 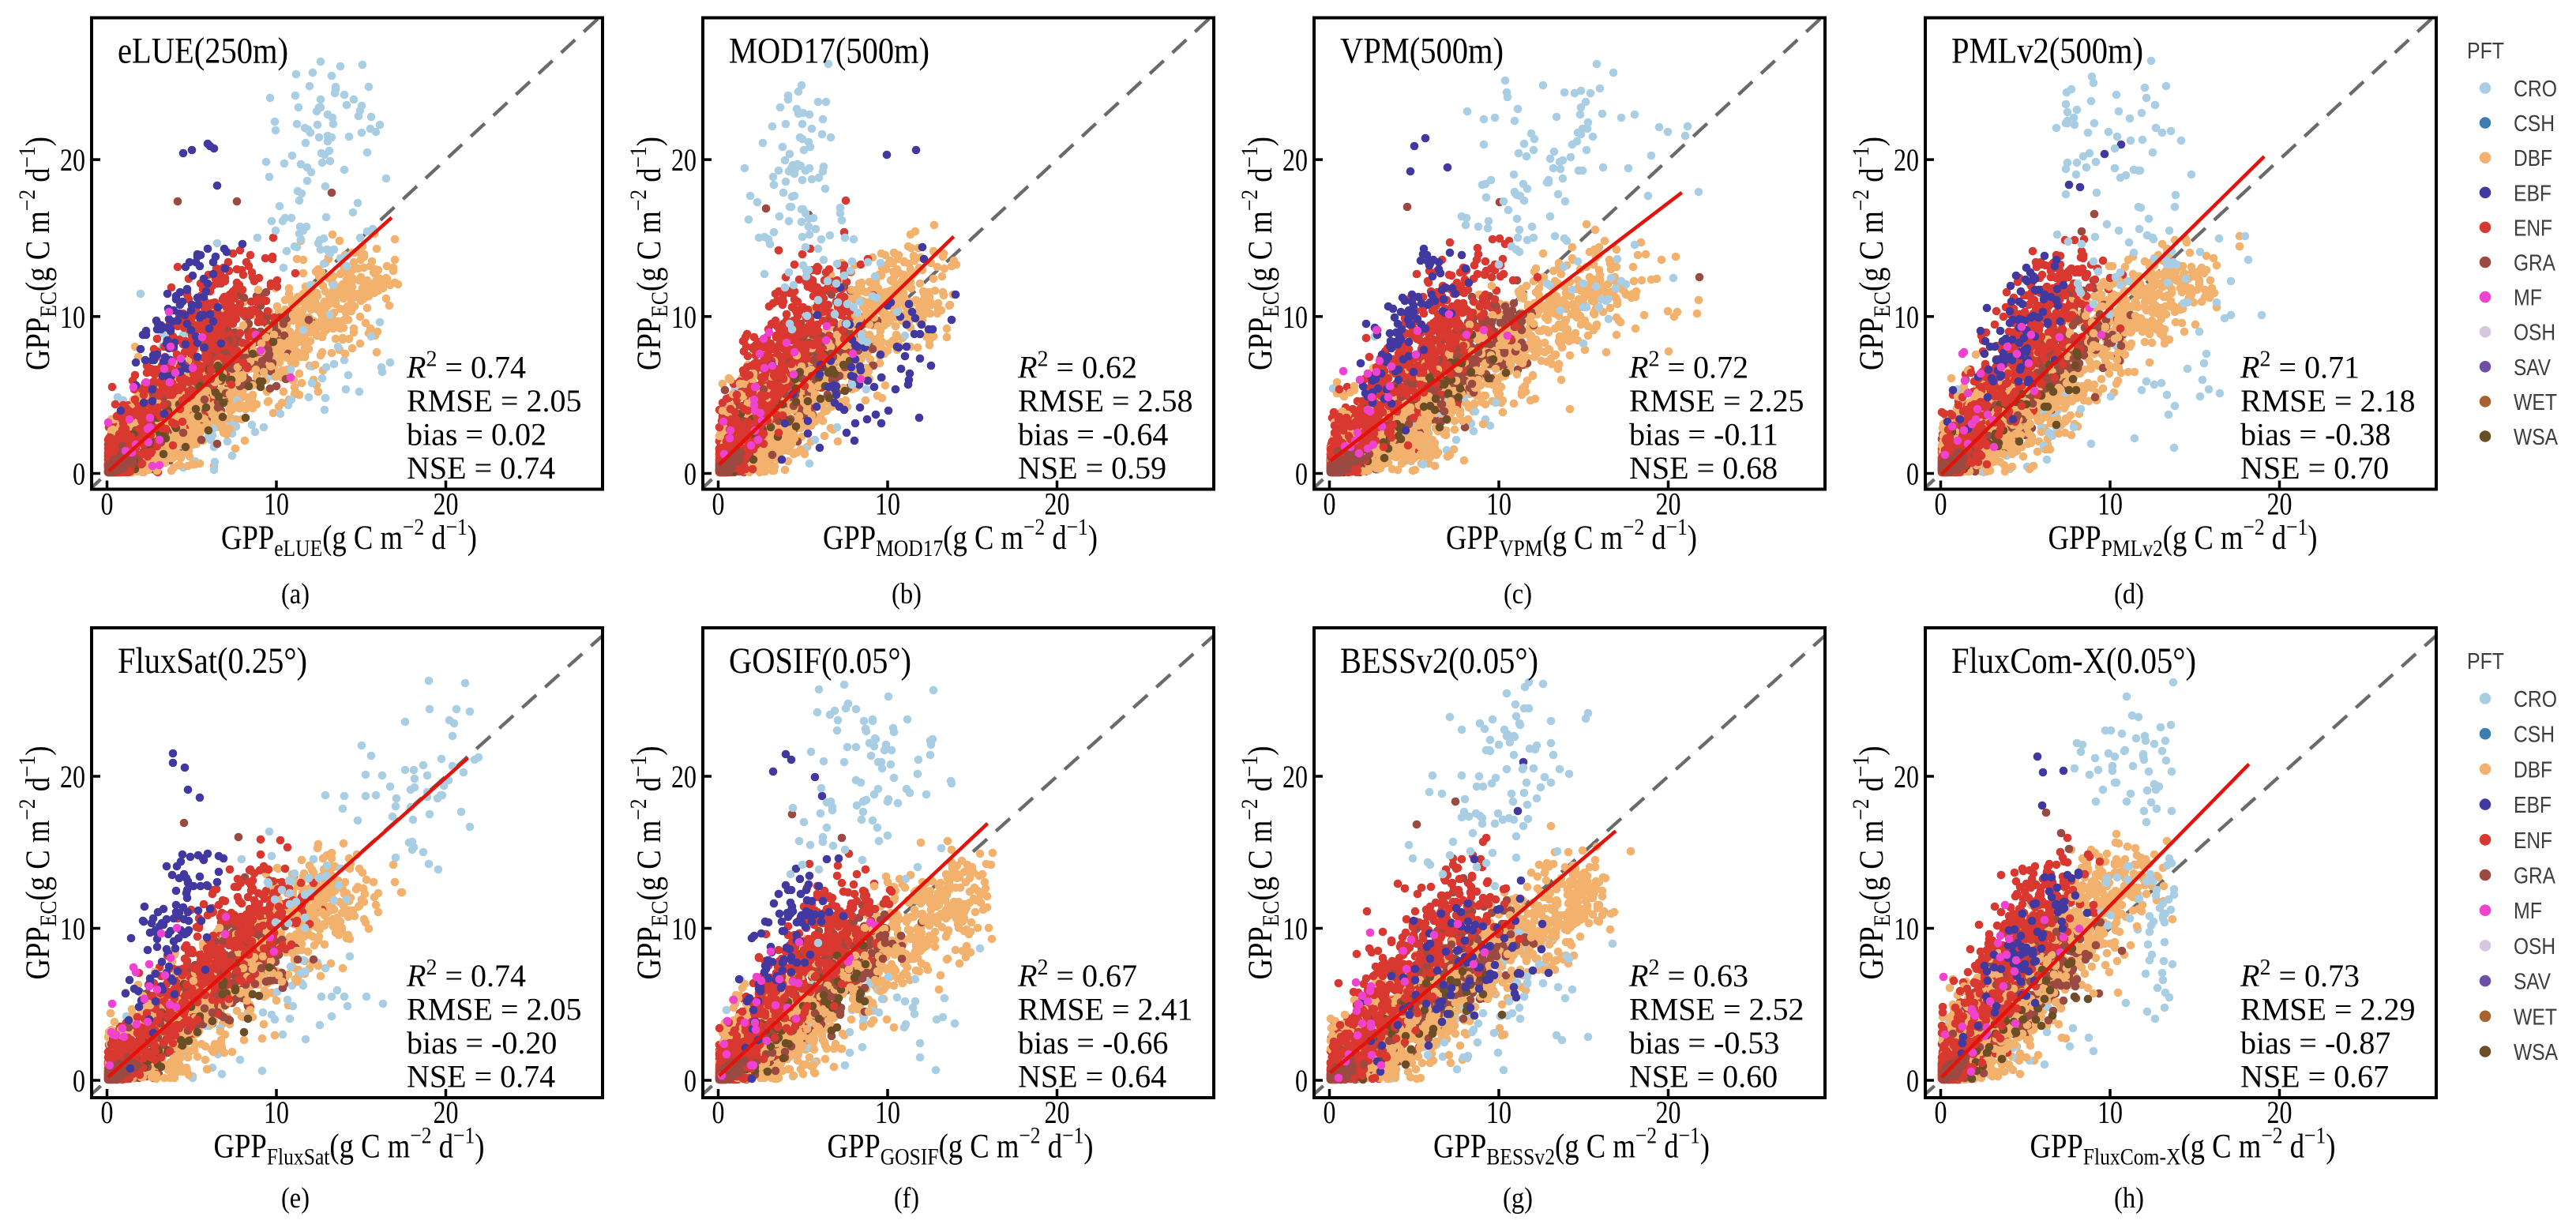 I want to click on svg-text: VPM(500m), so click(x=1422, y=51).